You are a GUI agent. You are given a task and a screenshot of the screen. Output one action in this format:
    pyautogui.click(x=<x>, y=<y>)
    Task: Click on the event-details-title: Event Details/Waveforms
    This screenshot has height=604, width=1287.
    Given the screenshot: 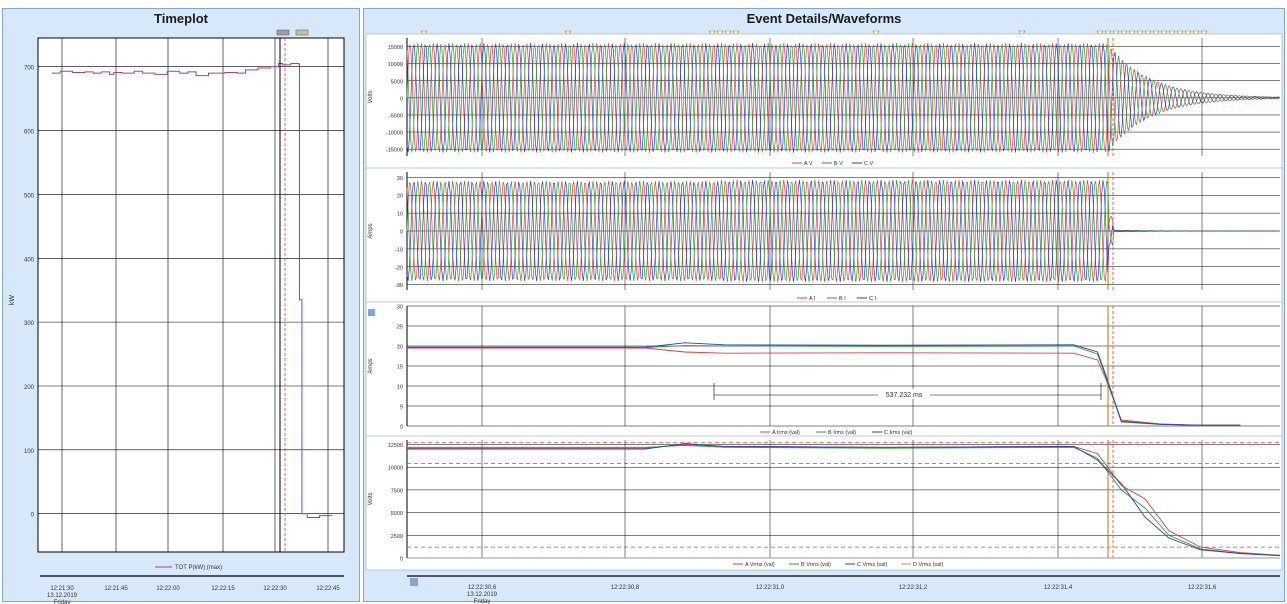 What is the action you would take?
    pyautogui.click(x=824, y=18)
    